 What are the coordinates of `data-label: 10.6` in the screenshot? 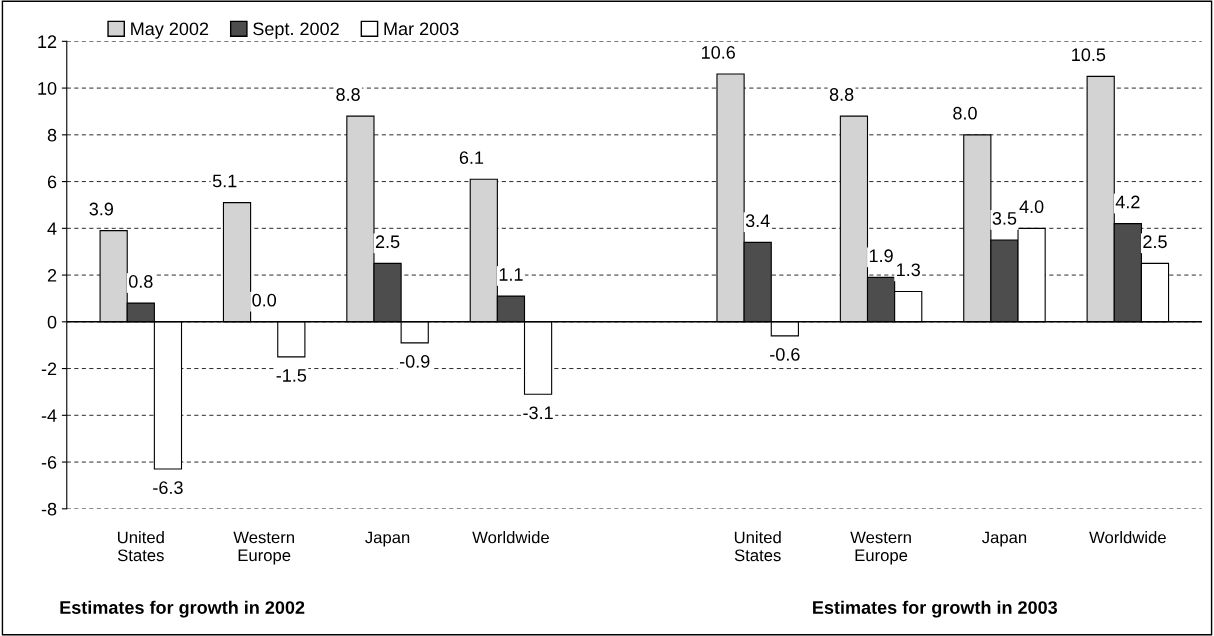 It's located at (718, 52).